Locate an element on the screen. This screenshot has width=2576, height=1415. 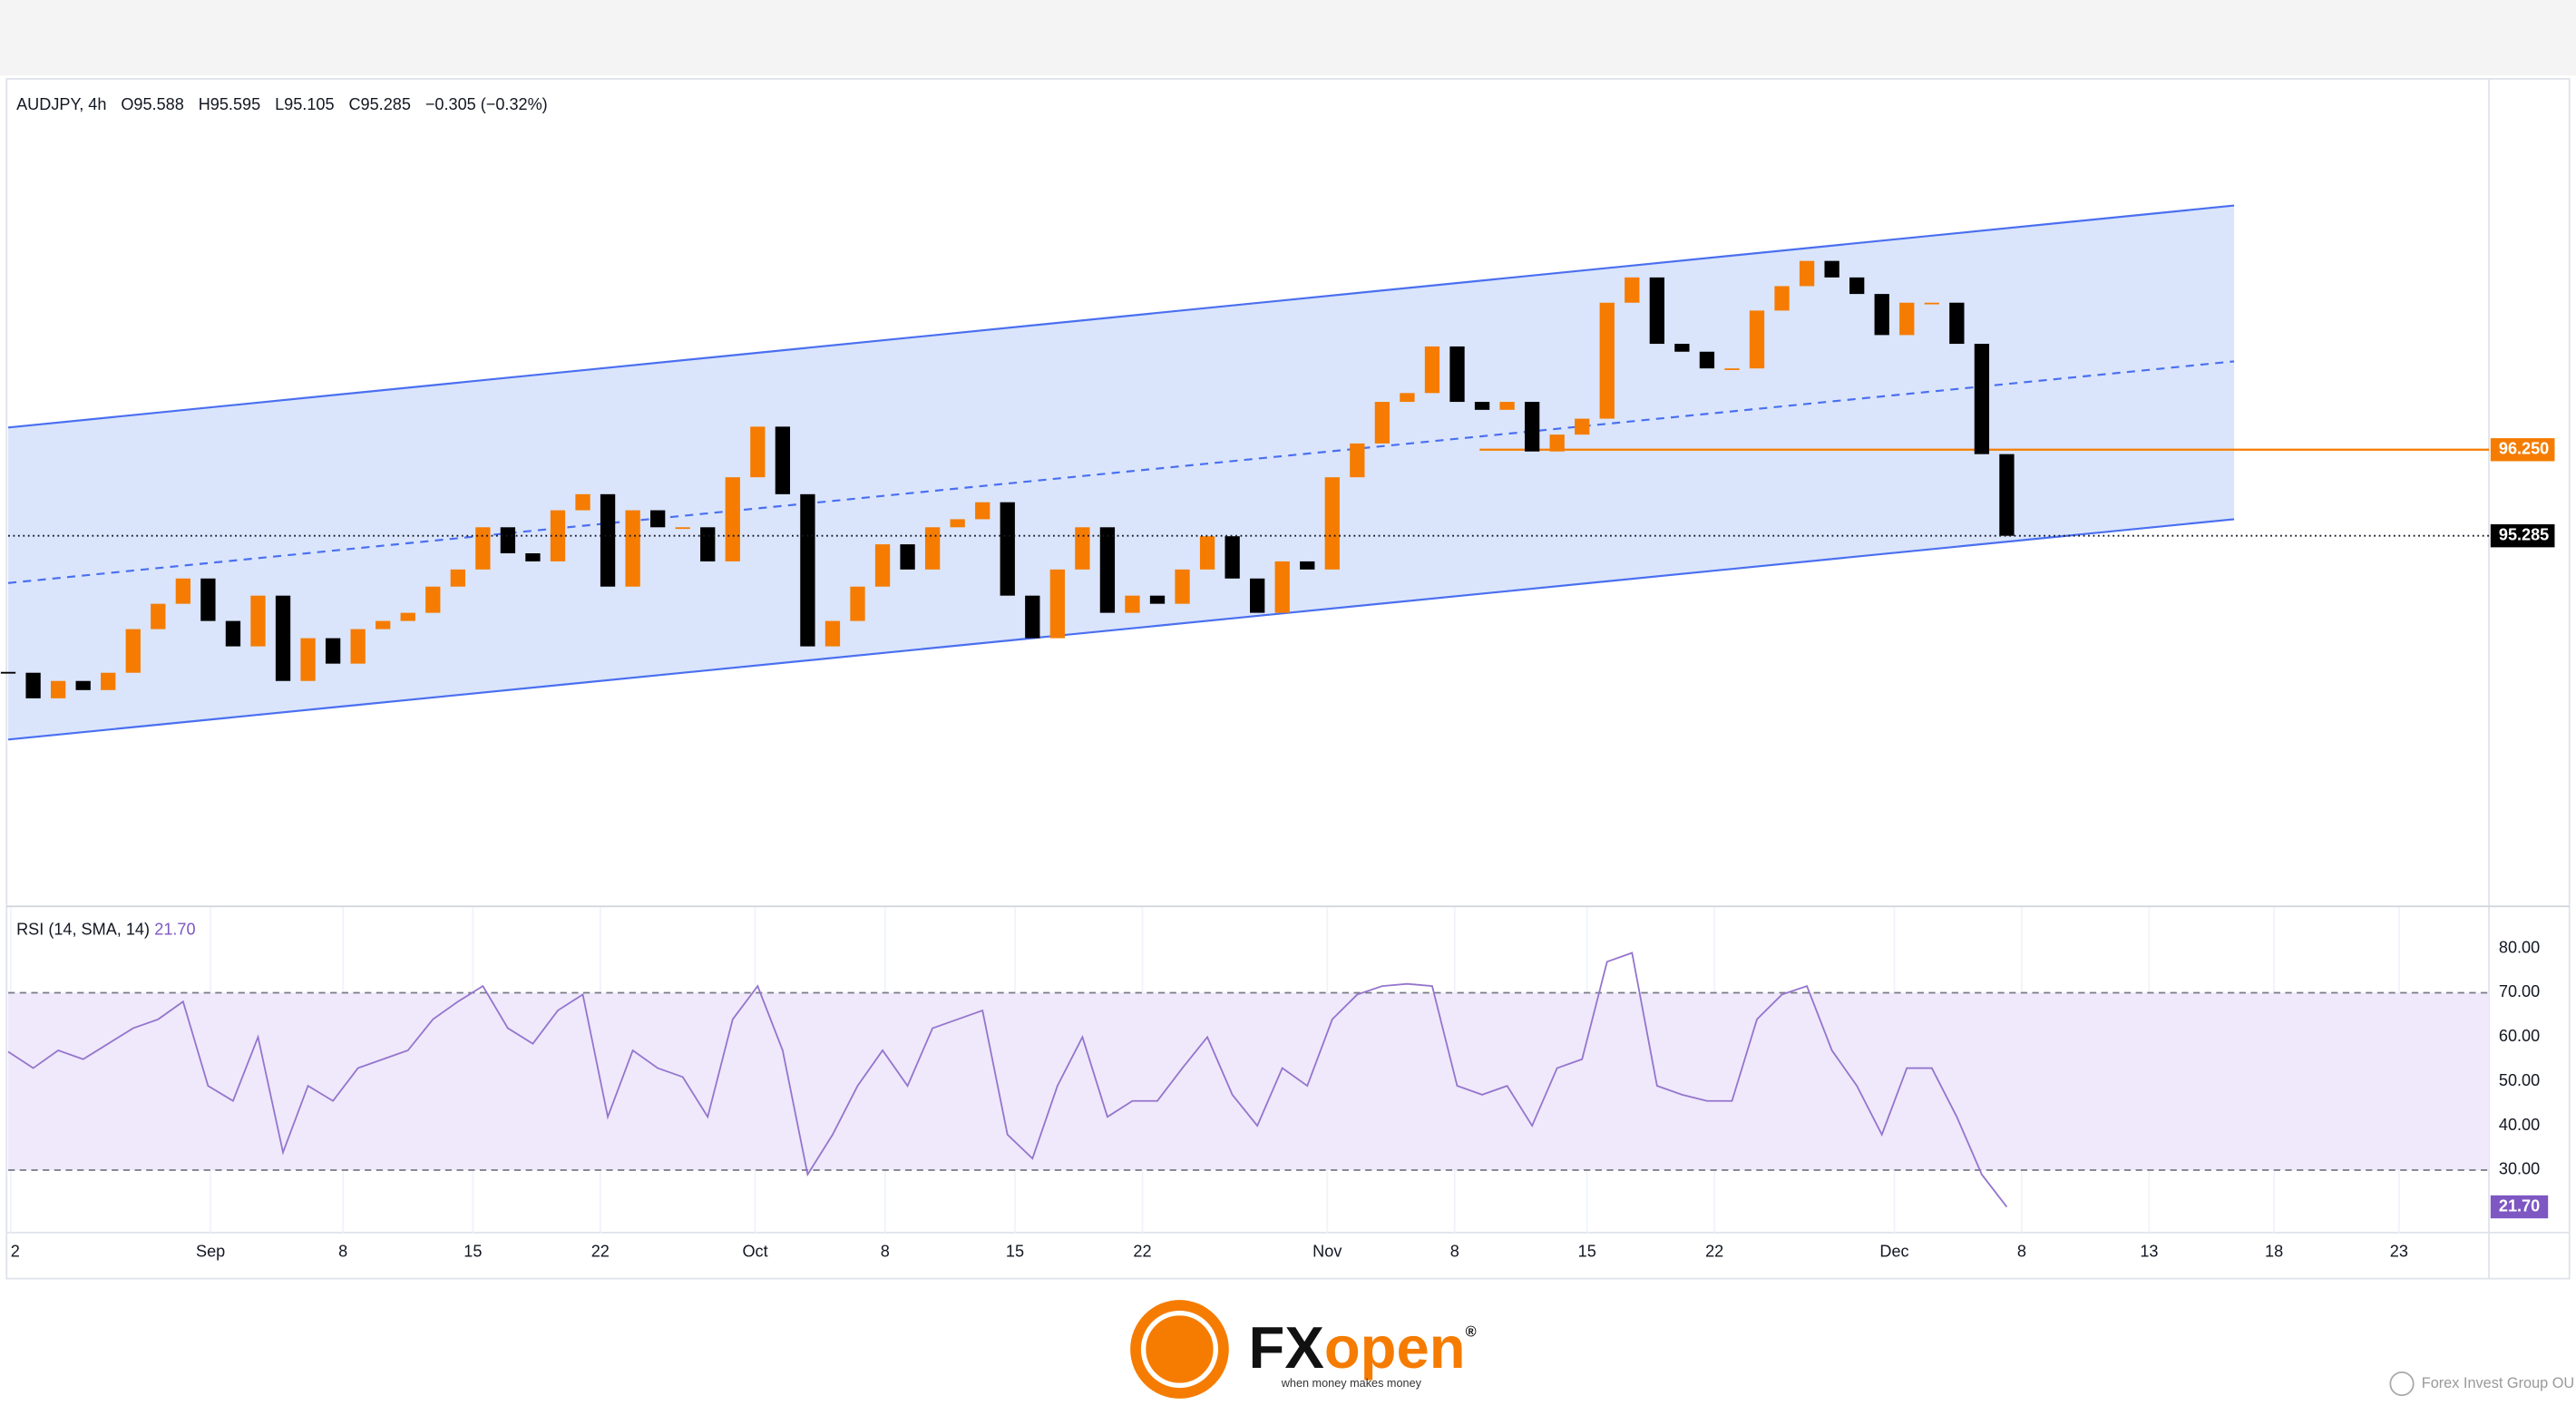
rsi-tick-label: 80.00 is located at coordinates (2519, 947).